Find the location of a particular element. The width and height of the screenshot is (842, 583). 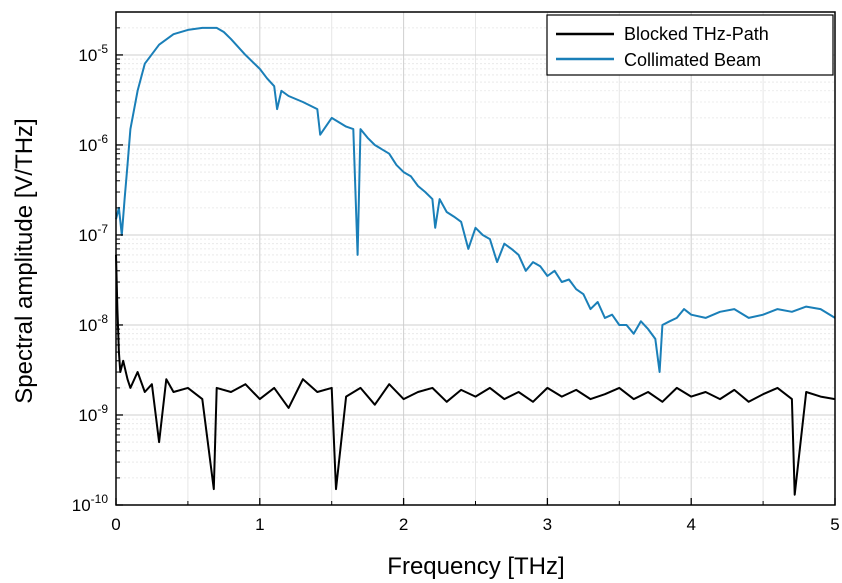

x-tick-label: 5 is located at coordinates (834, 524).